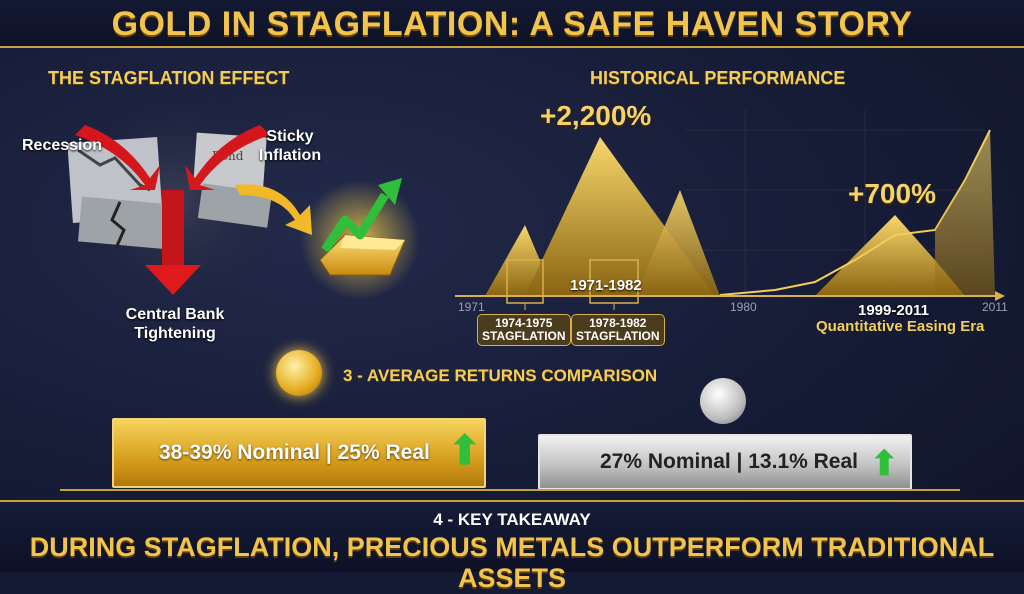  I want to click on gold-returns-bar: 38-39% Nominal | 25% Real, so click(299, 453).